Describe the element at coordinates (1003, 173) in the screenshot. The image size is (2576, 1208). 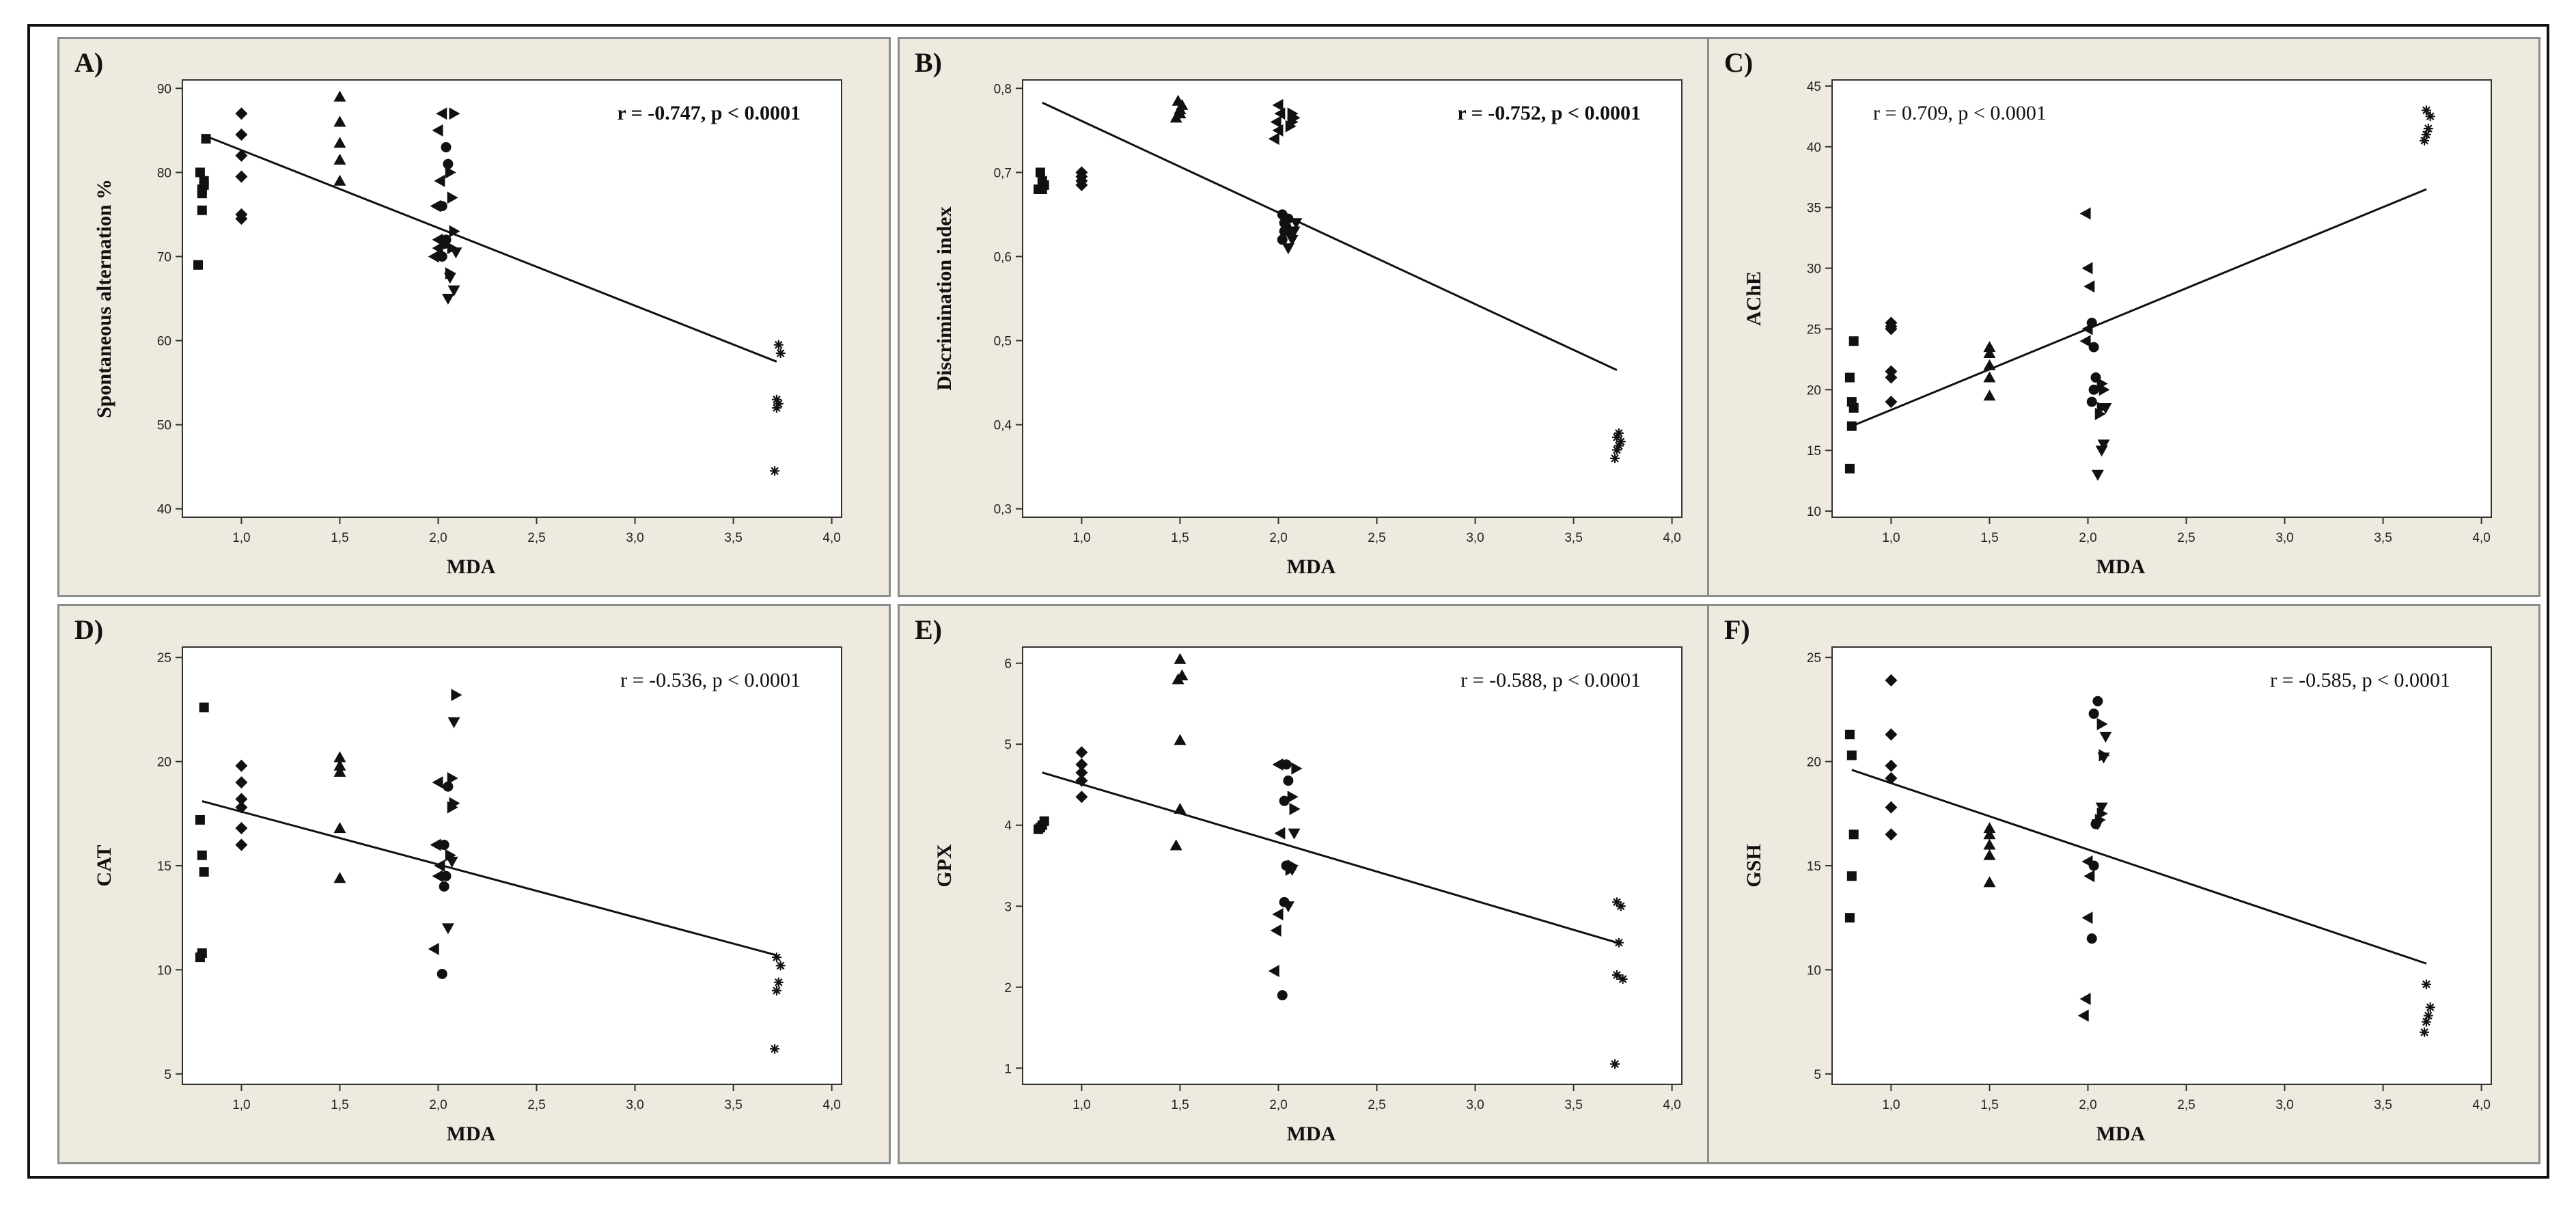
I see `y-tick-label: 0,7` at that location.